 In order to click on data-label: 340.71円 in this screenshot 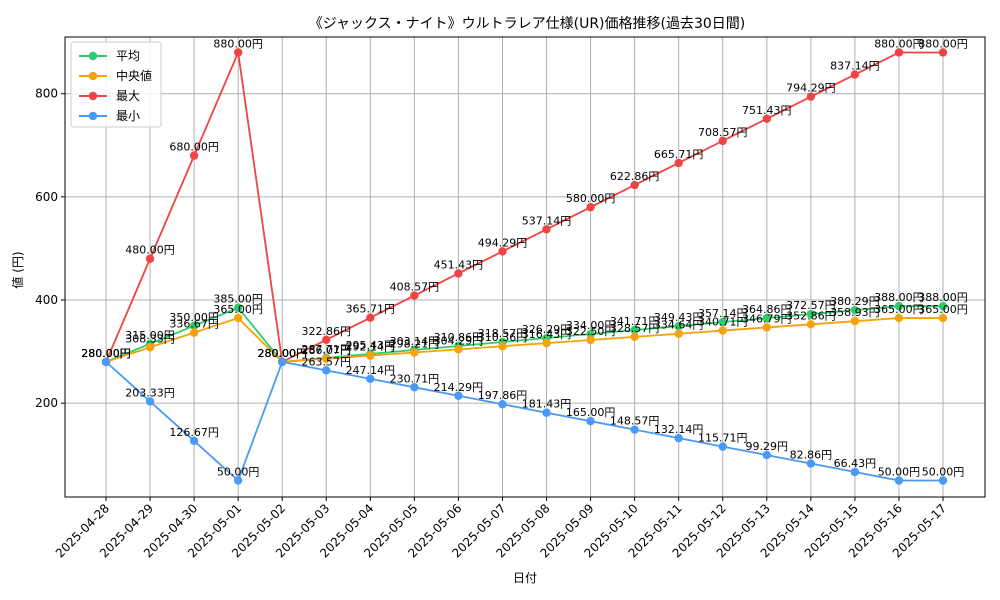, I will do `click(723, 322)`.